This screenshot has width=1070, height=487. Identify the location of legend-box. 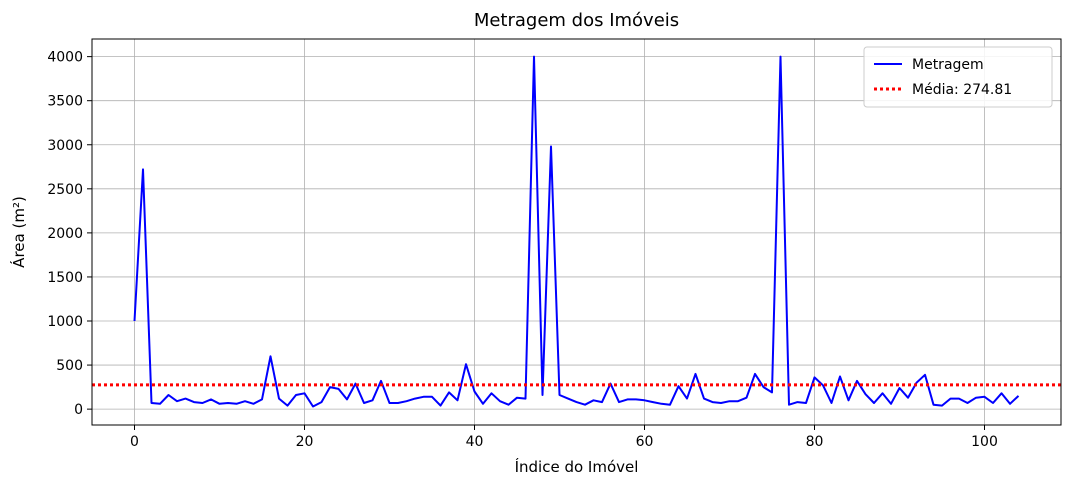
(958, 77).